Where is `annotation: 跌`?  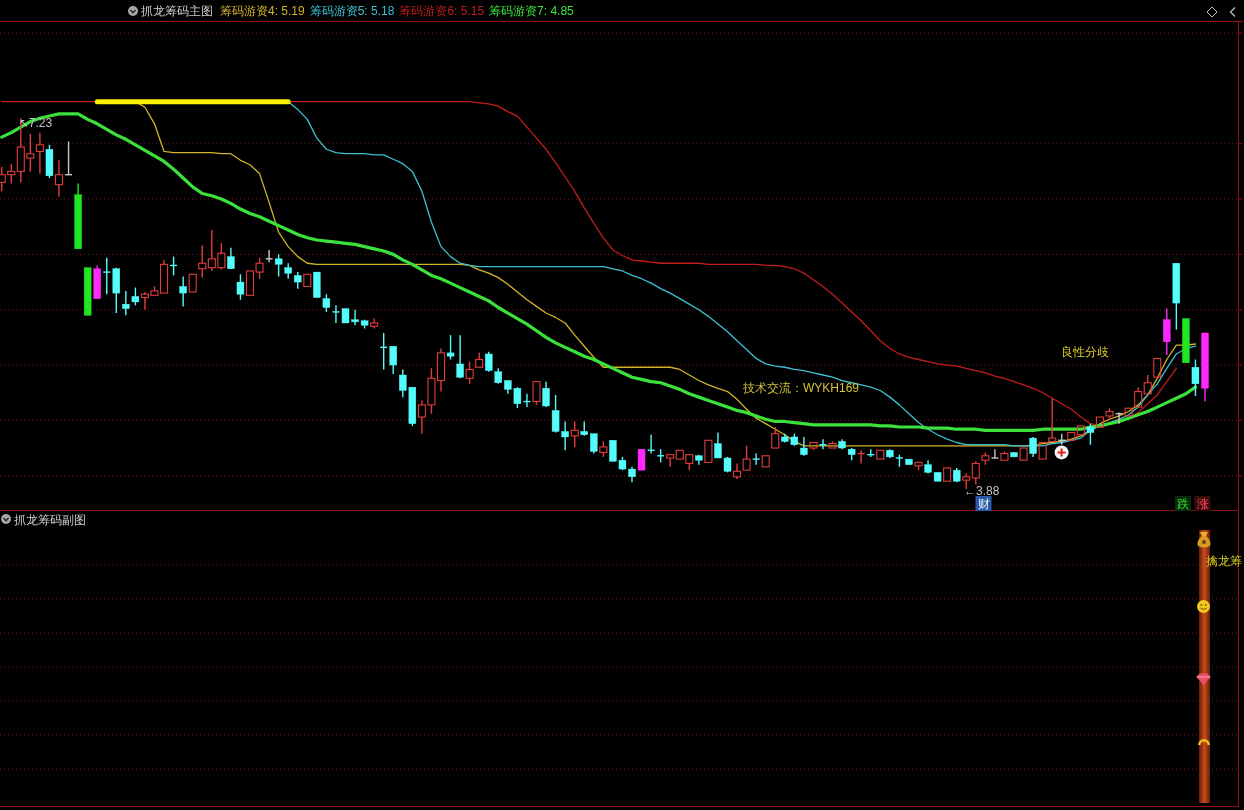 annotation: 跌 is located at coordinates (1183, 504).